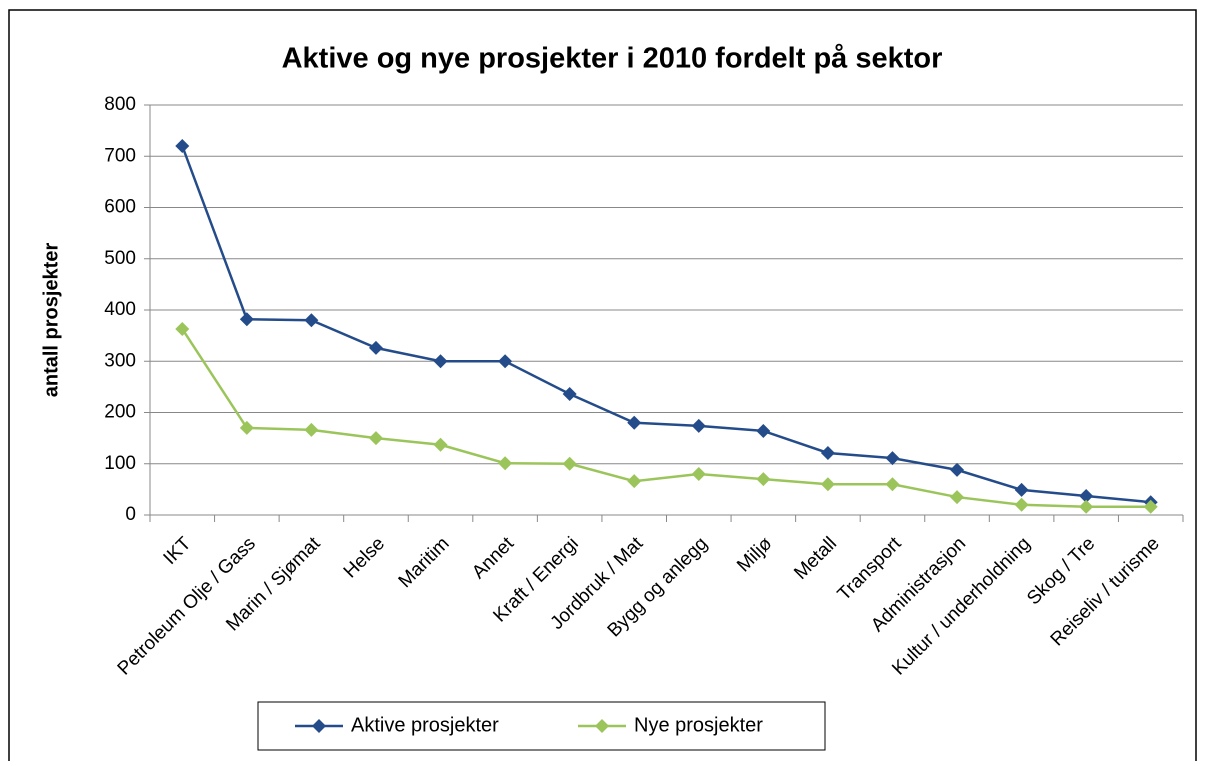  Describe the element at coordinates (120, 360) in the screenshot. I see `y-tick-label: 300` at that location.